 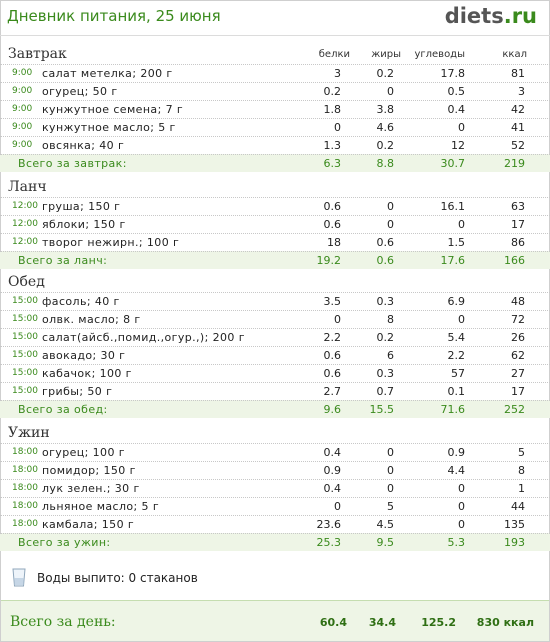 What do you see at coordinates (84, 224) in the screenshot?
I see `food-name: яблоки; 150 г` at bounding box center [84, 224].